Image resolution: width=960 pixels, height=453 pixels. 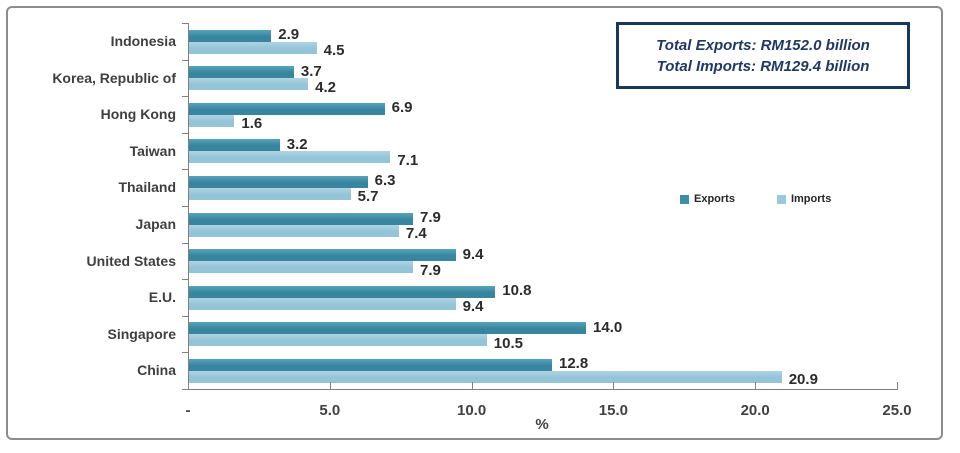 I want to click on exports-value-label-singapore: 14.0, so click(x=608, y=327).